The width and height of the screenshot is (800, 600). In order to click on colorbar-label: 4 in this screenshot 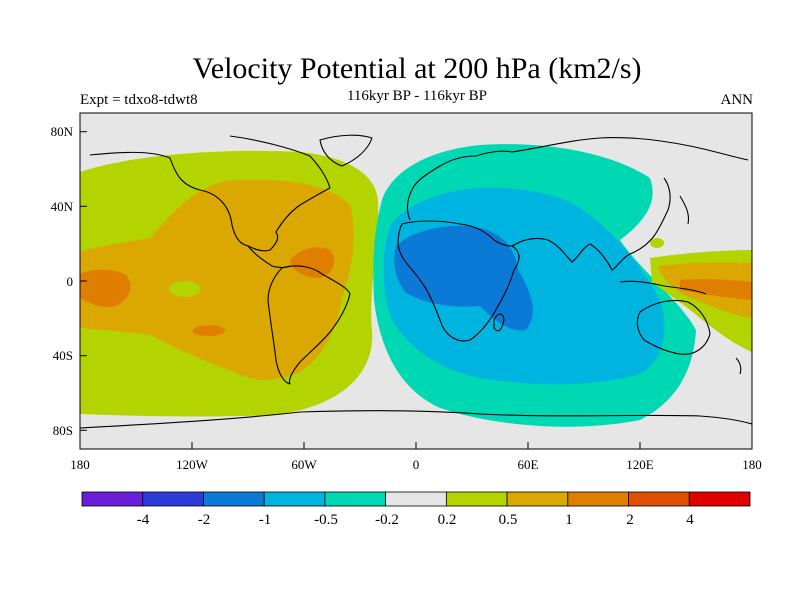, I will do `click(690, 520)`.